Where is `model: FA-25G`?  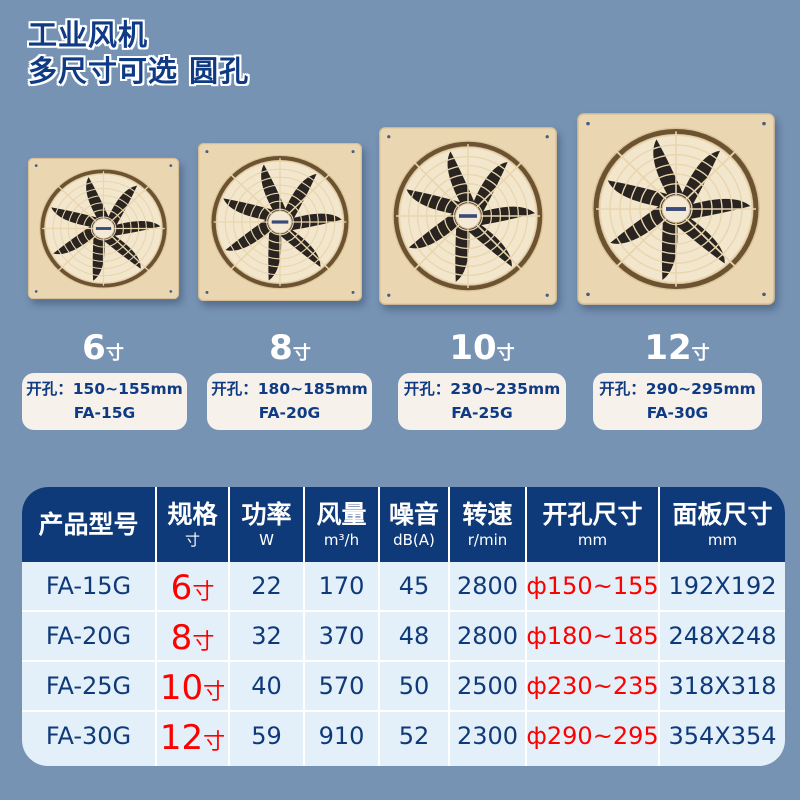
model: FA-25G is located at coordinates (482, 413).